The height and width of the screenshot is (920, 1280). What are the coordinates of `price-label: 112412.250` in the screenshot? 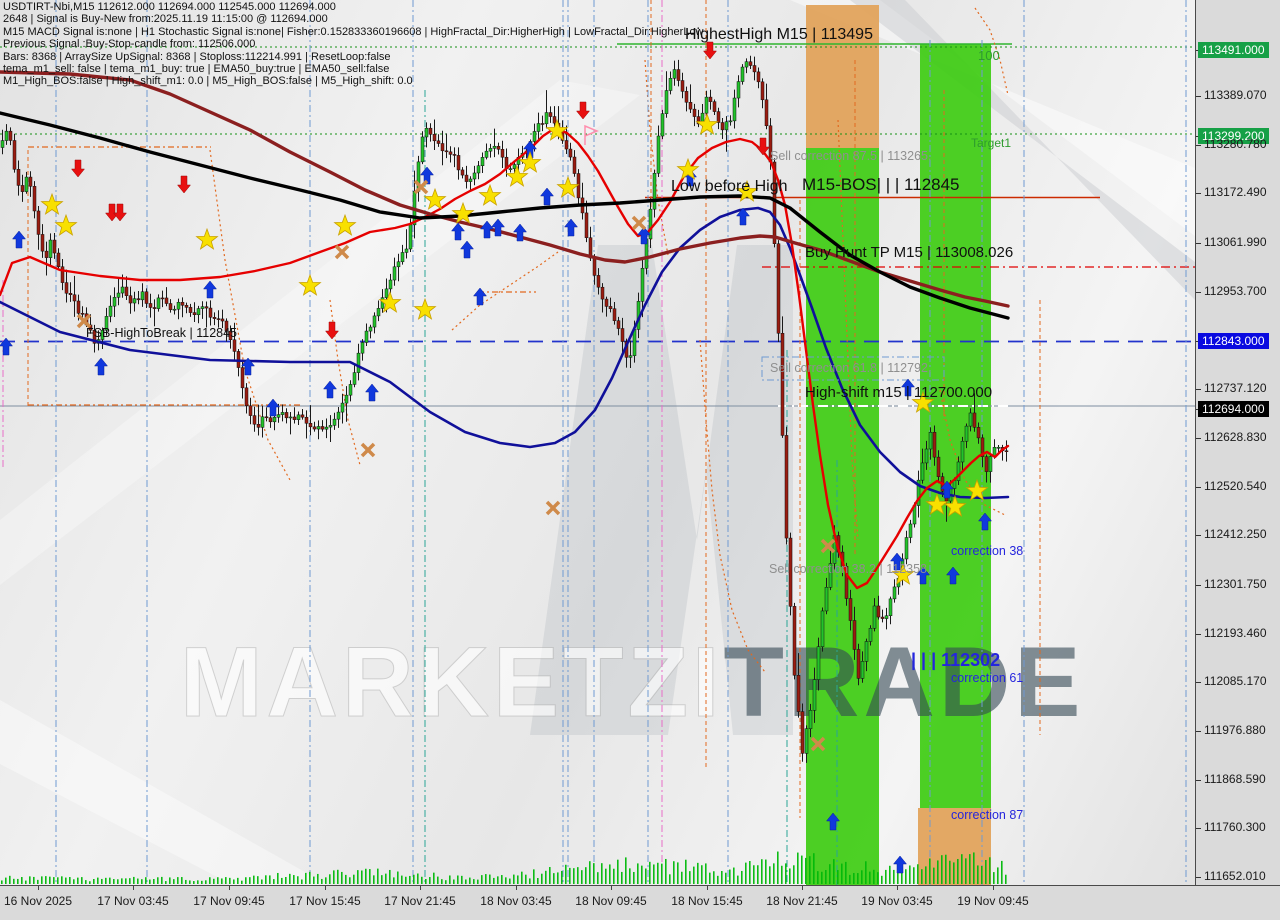 It's located at (1235, 534).